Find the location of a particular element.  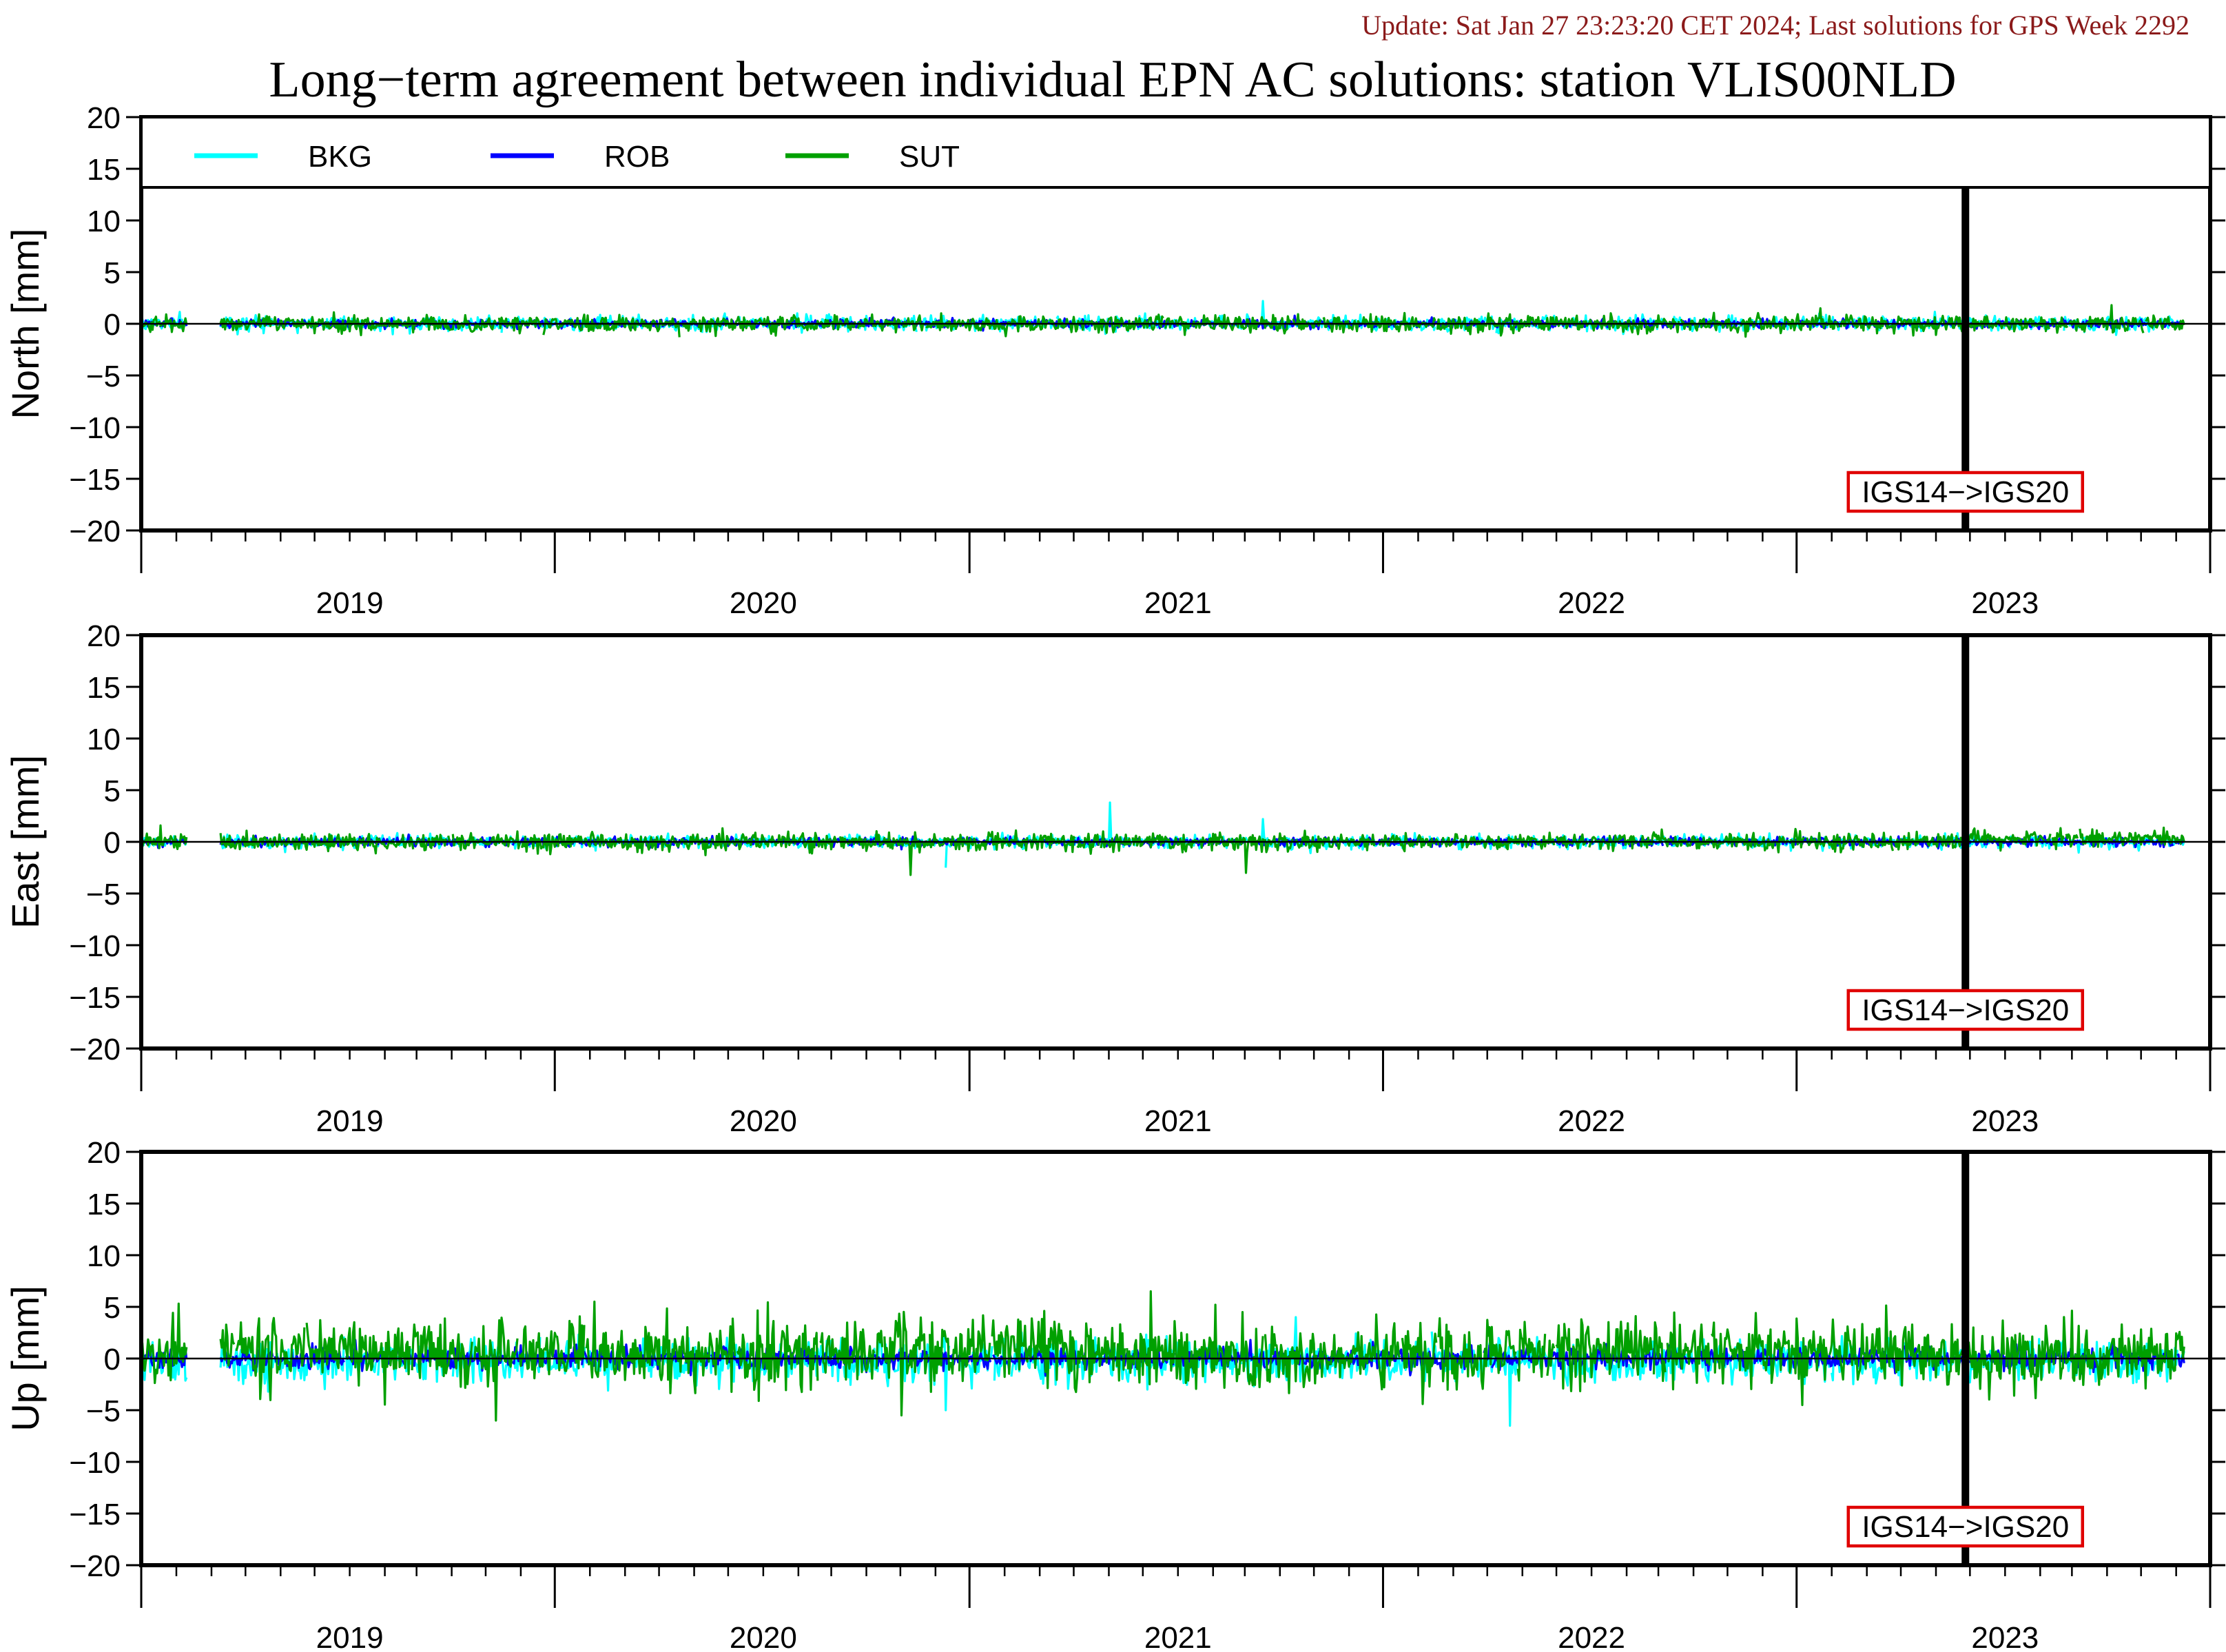

legend-item-sut: SUT is located at coordinates (872, 157).